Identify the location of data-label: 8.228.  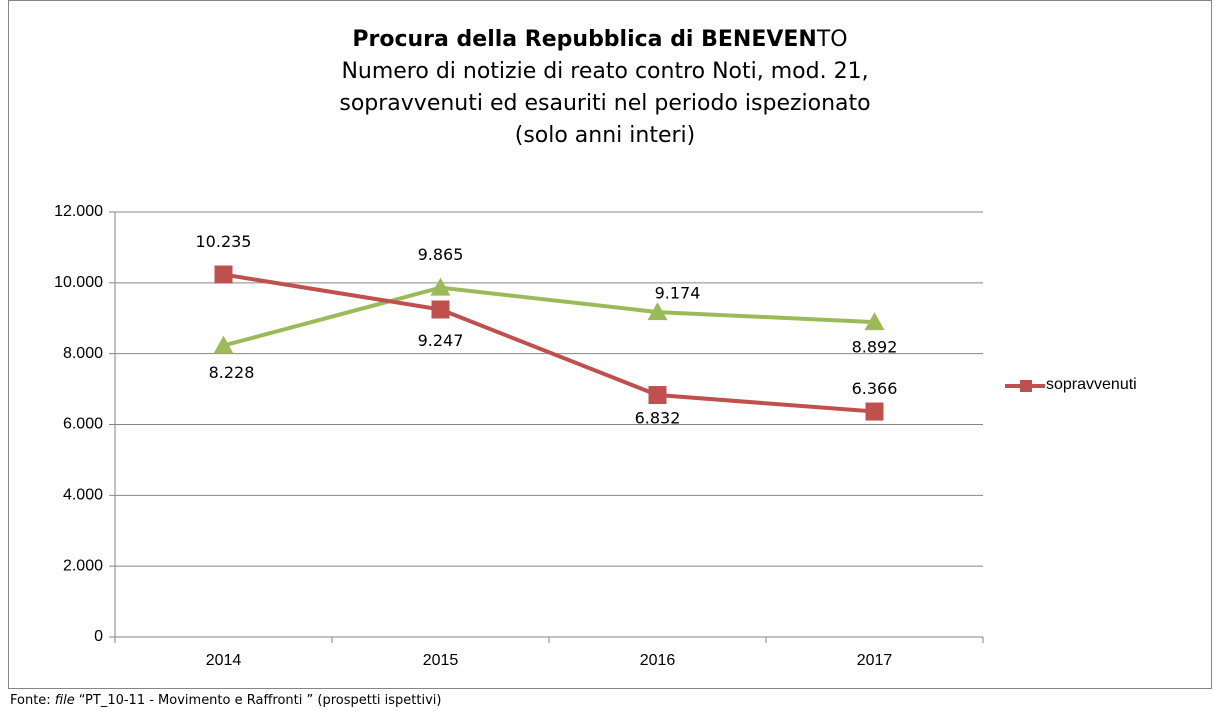
(232, 372).